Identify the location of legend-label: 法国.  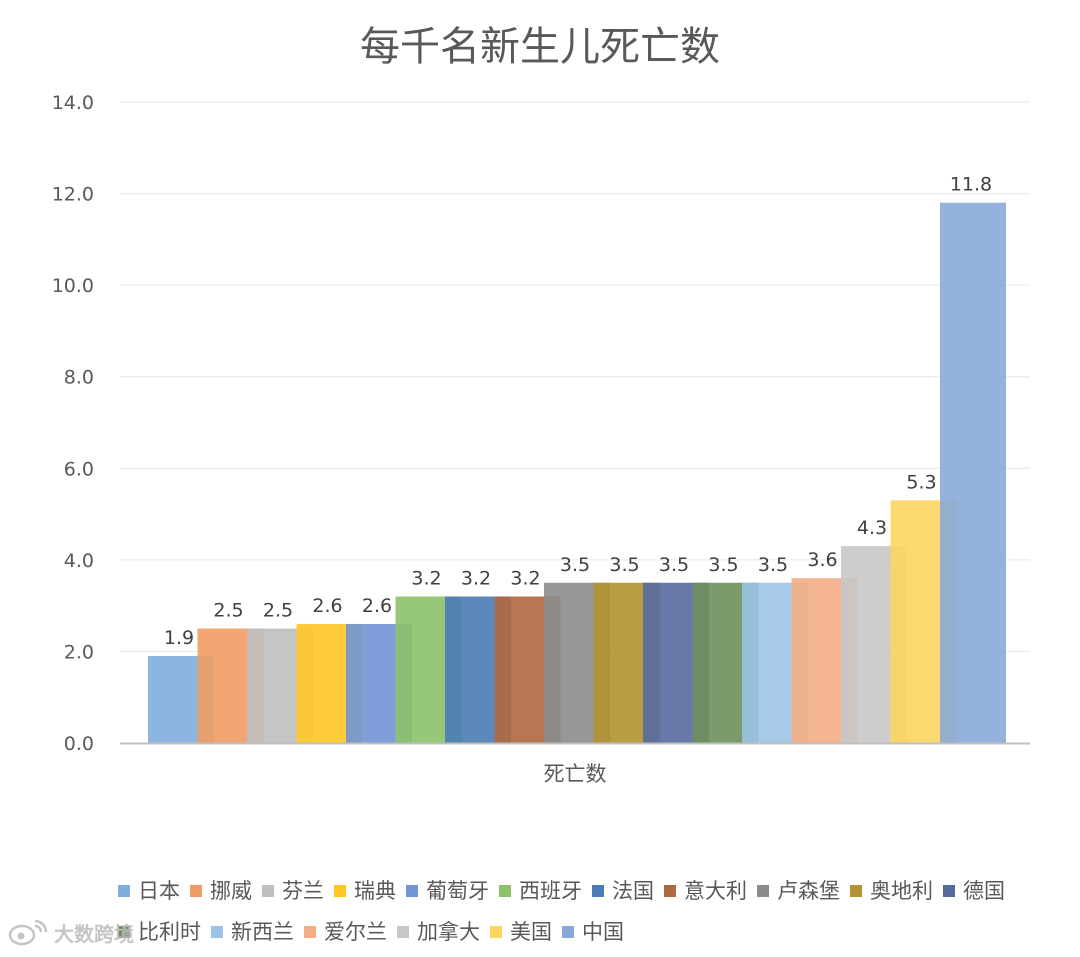
(633, 891).